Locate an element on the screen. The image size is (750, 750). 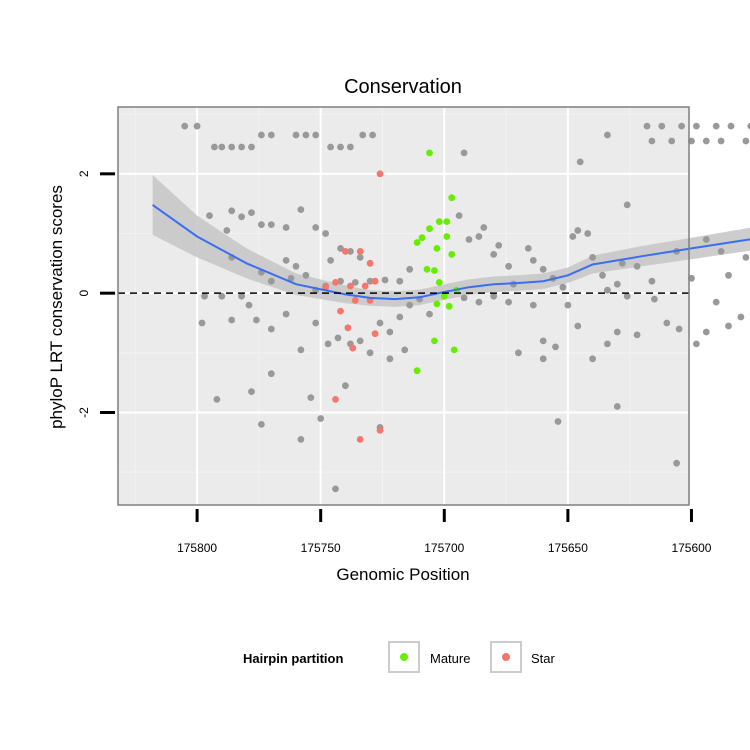
legend-key-mature is located at coordinates (404, 657).